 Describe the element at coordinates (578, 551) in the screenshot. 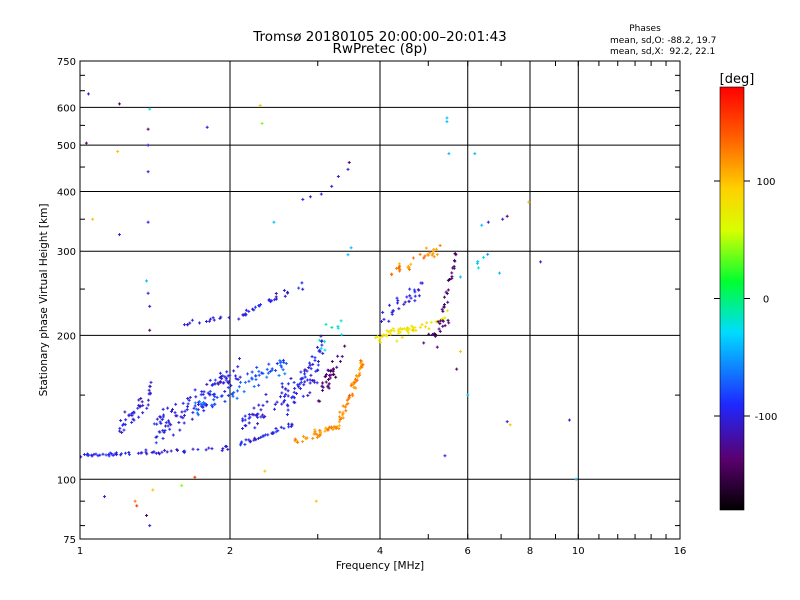

I see `x-tick-label: 10` at that location.